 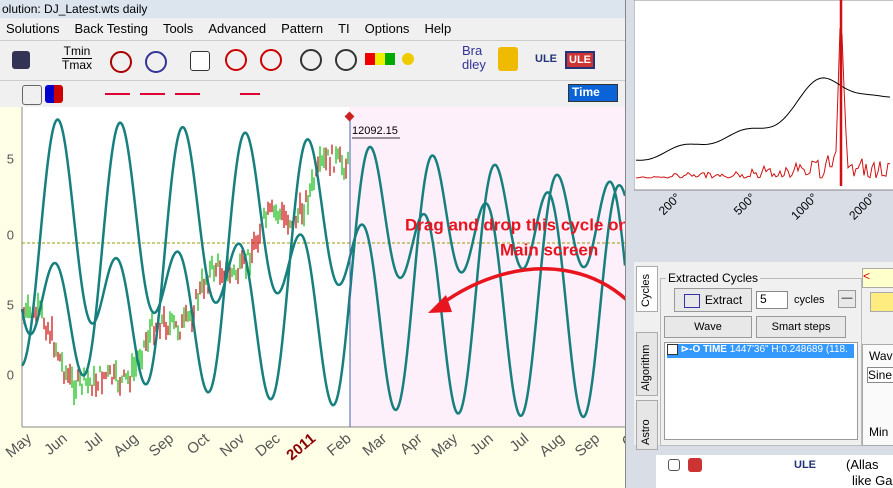 I want to click on side-arrow-text: <, so click(x=867, y=276).